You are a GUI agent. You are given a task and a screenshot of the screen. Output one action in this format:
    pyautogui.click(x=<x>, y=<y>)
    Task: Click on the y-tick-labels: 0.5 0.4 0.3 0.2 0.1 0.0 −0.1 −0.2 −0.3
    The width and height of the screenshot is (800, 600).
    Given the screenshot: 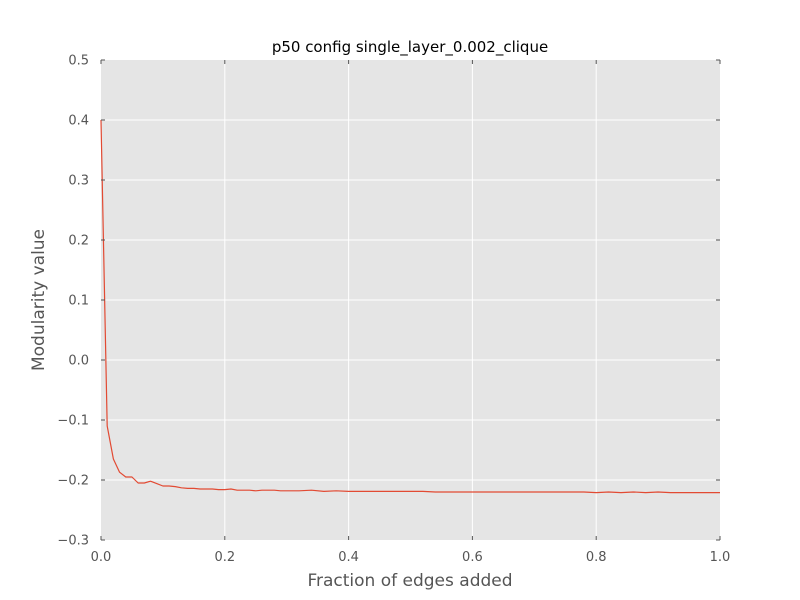 What is the action you would take?
    pyautogui.click(x=73, y=301)
    